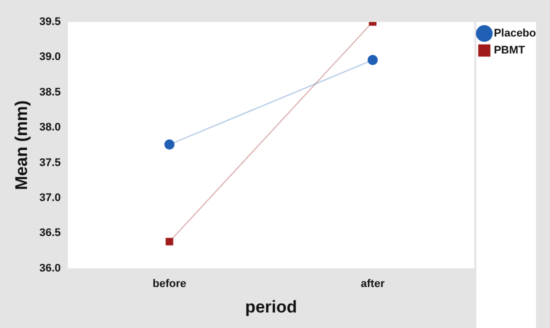 The height and width of the screenshot is (328, 550). I want to click on y-tick-label: 36.5, so click(50, 233).